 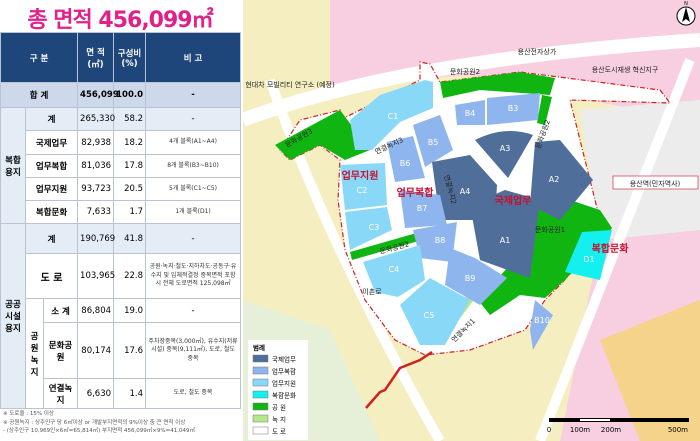 What do you see at coordinates (96, 57) in the screenshot?
I see `header-area: 면 적(㎡)` at bounding box center [96, 57].